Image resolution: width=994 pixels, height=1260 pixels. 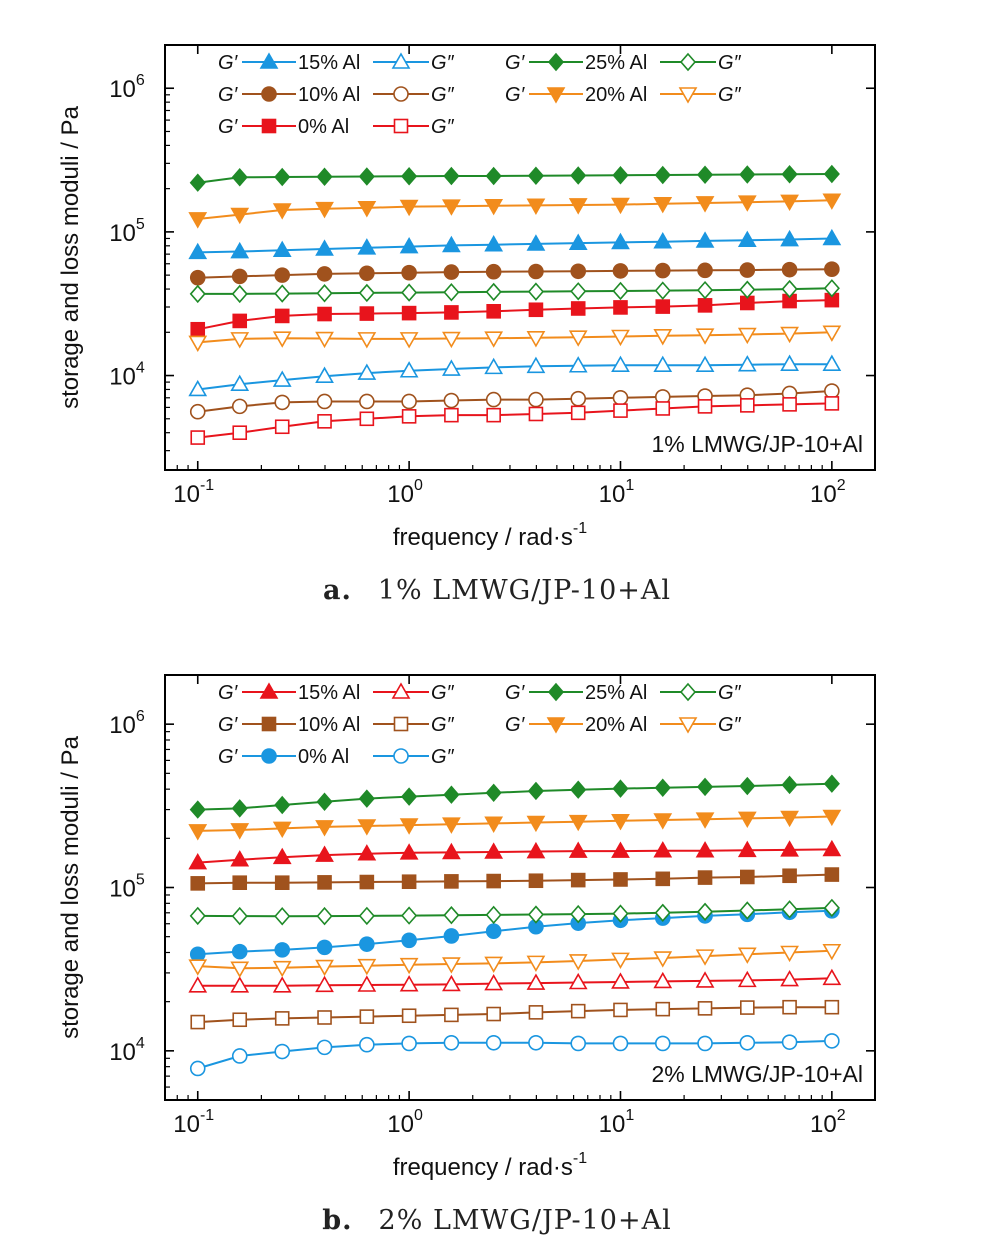 What do you see at coordinates (337, 590) in the screenshot?
I see `caption-letter: a.` at bounding box center [337, 590].